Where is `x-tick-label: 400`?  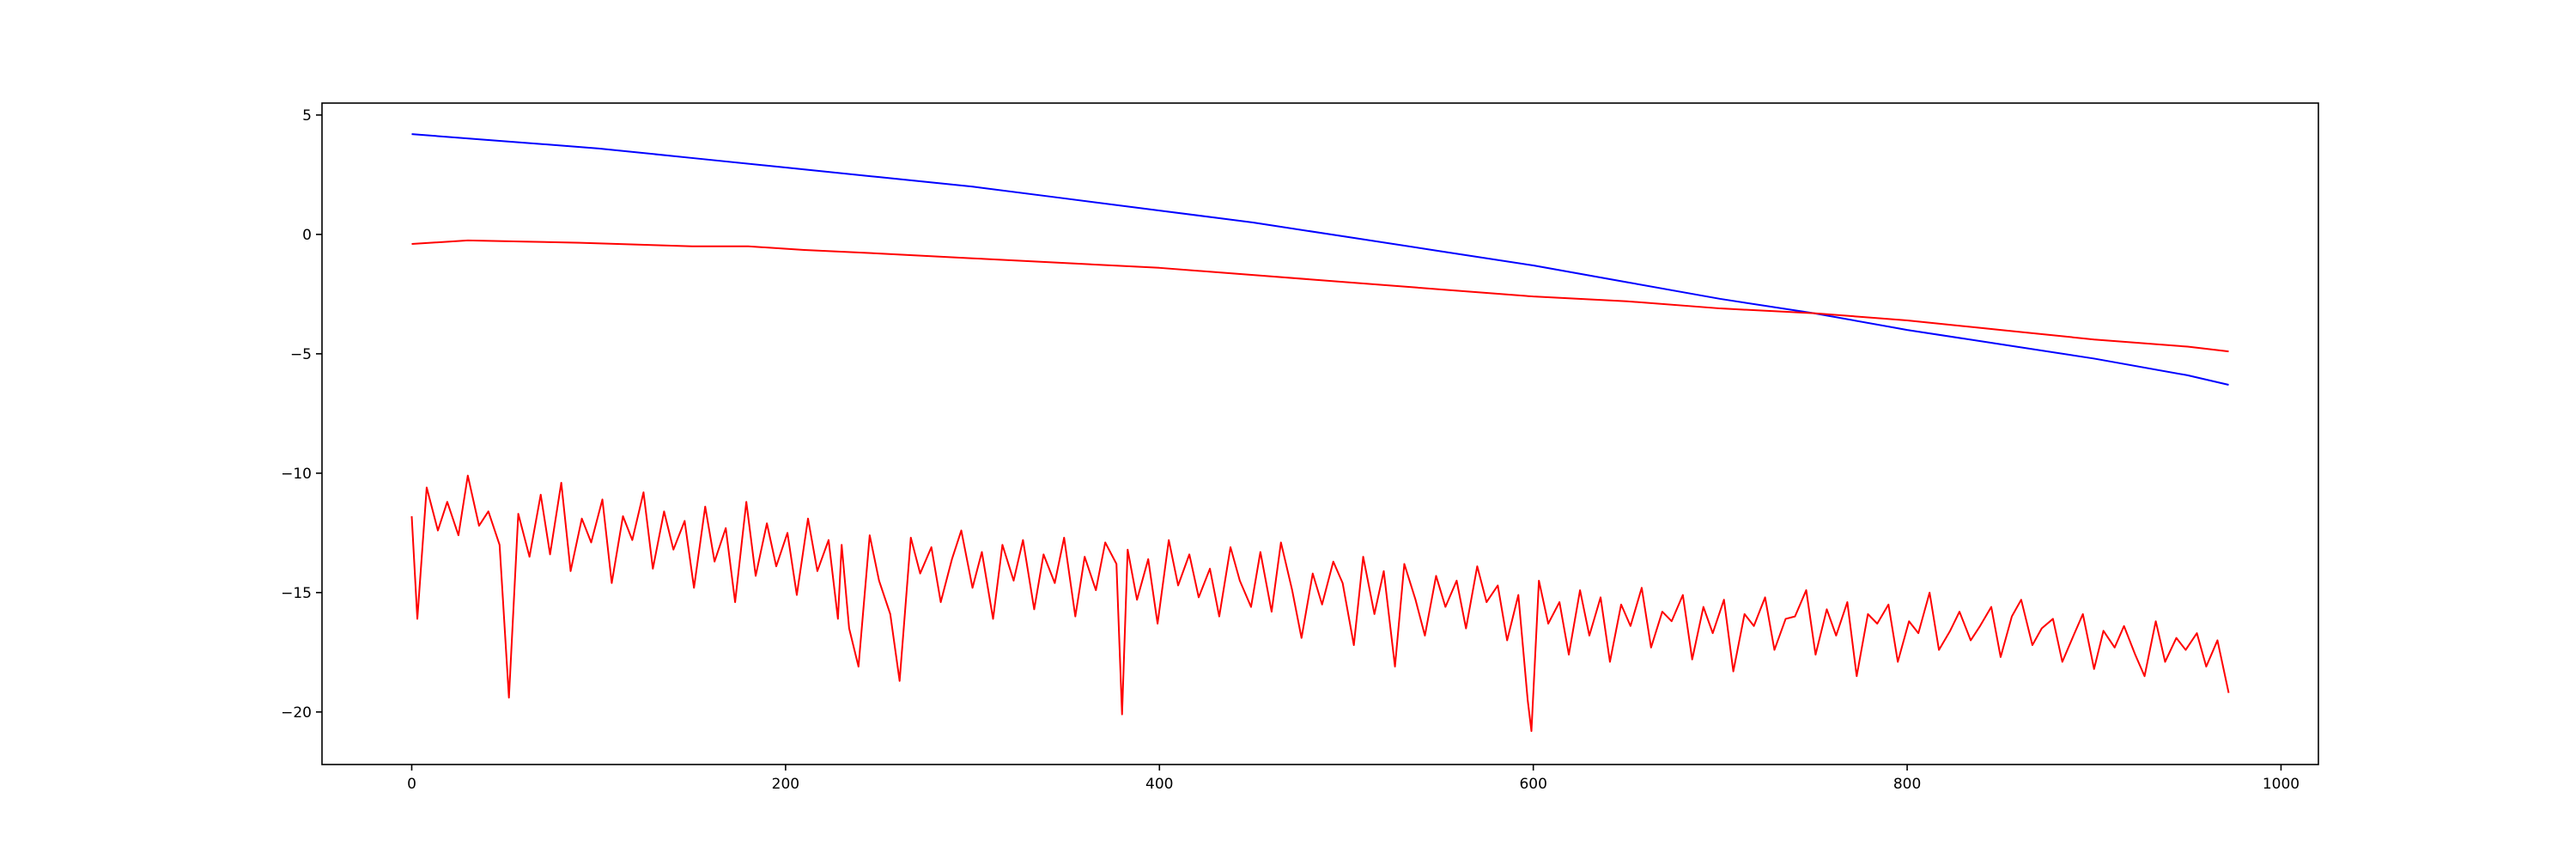
x-tick-label: 400 is located at coordinates (1159, 784).